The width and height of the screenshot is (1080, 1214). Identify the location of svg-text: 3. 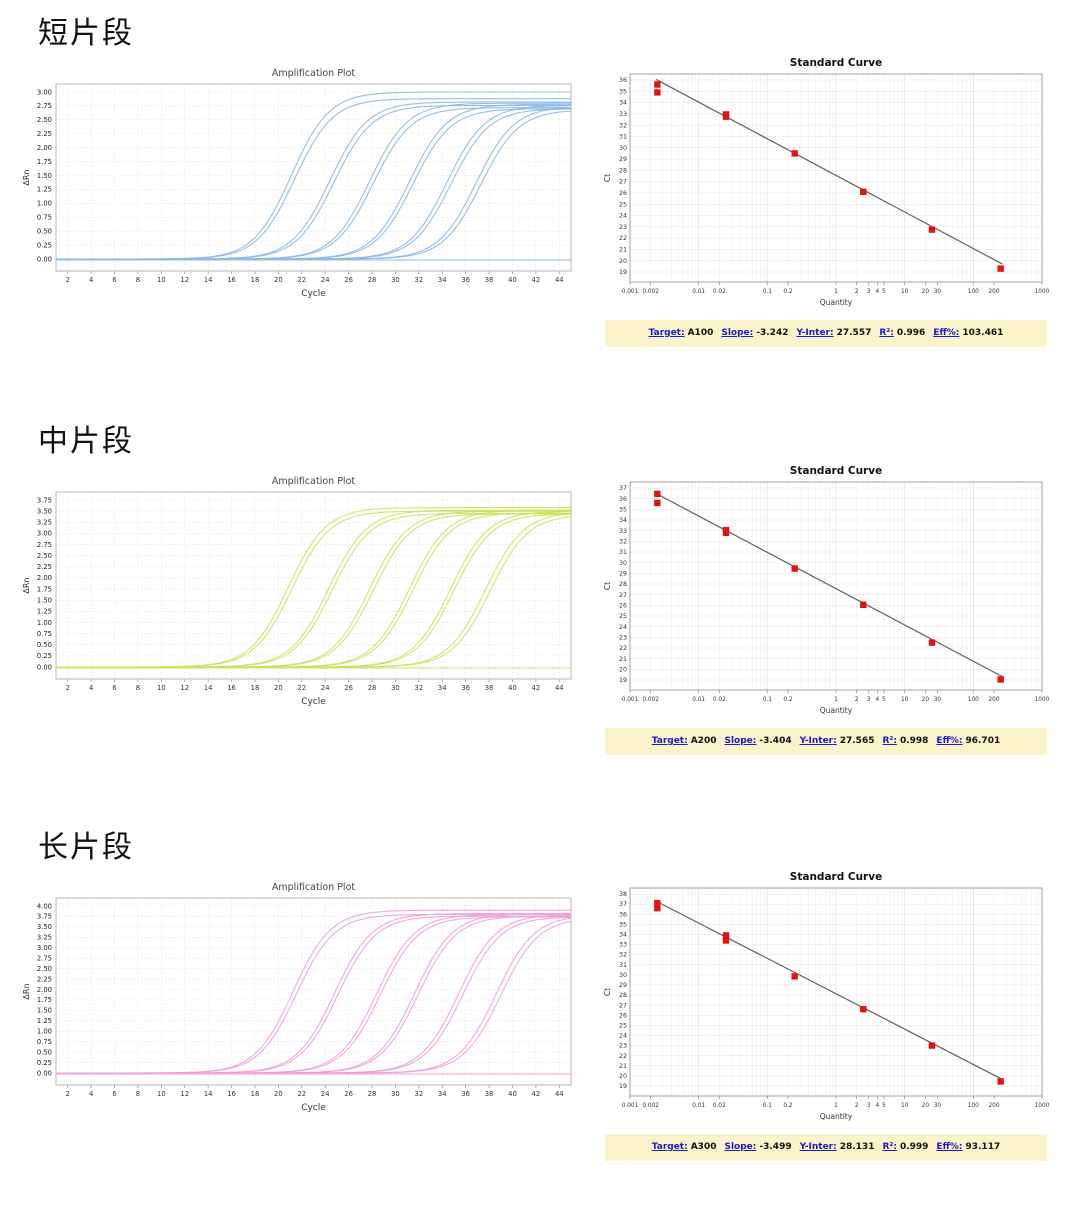
(869, 292).